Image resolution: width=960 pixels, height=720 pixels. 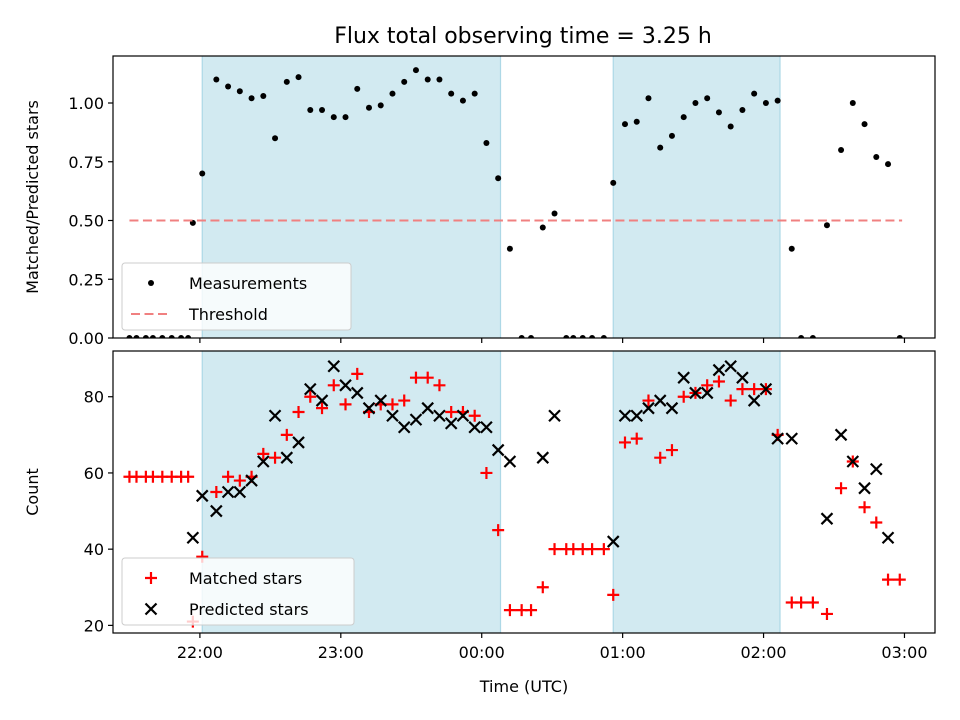 I want to click on x-tick-label: 02:00, so click(x=763, y=652).